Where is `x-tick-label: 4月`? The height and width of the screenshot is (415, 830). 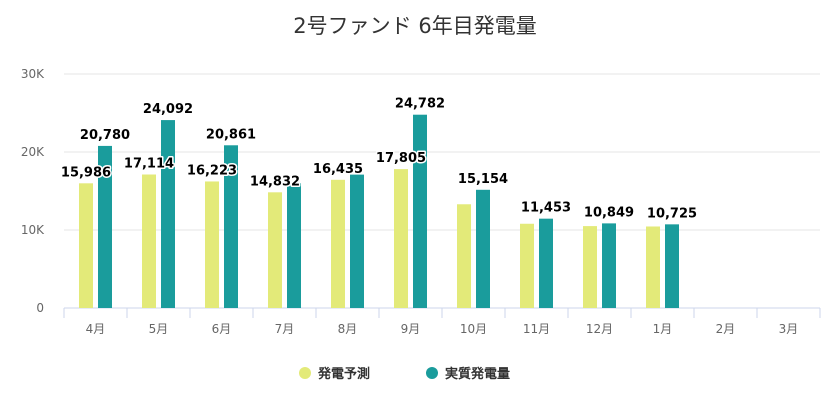
x-tick-label: 4月 is located at coordinates (96, 329).